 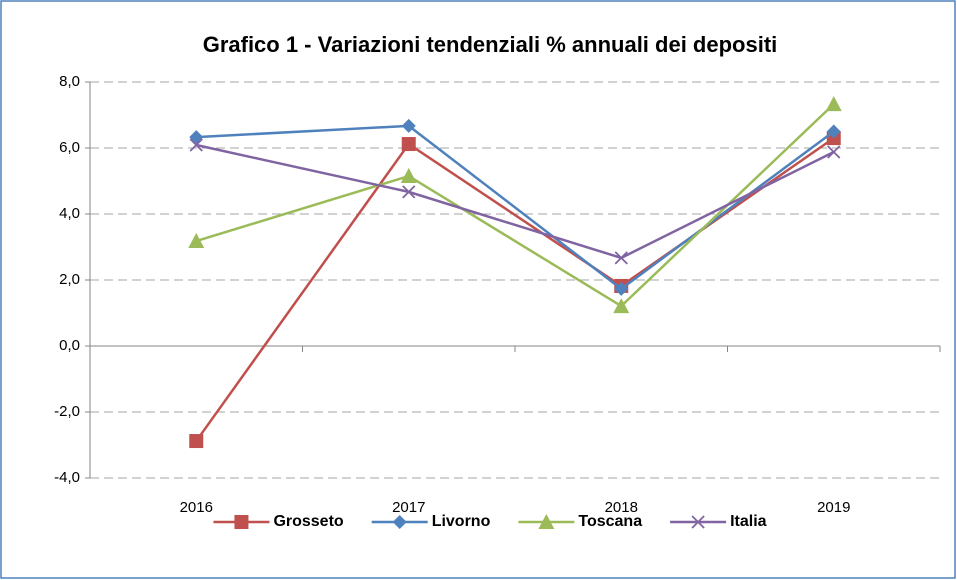 I want to click on y-tick-label: 4,0, so click(x=69, y=213).